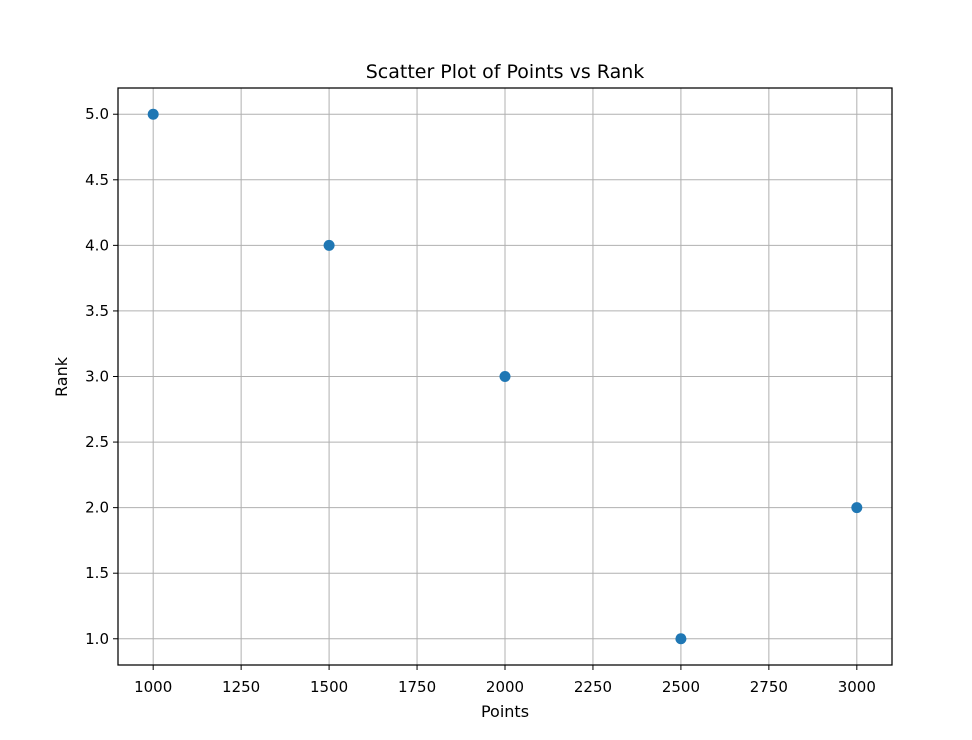  What do you see at coordinates (505, 711) in the screenshot?
I see `x-axis-label: Points` at bounding box center [505, 711].